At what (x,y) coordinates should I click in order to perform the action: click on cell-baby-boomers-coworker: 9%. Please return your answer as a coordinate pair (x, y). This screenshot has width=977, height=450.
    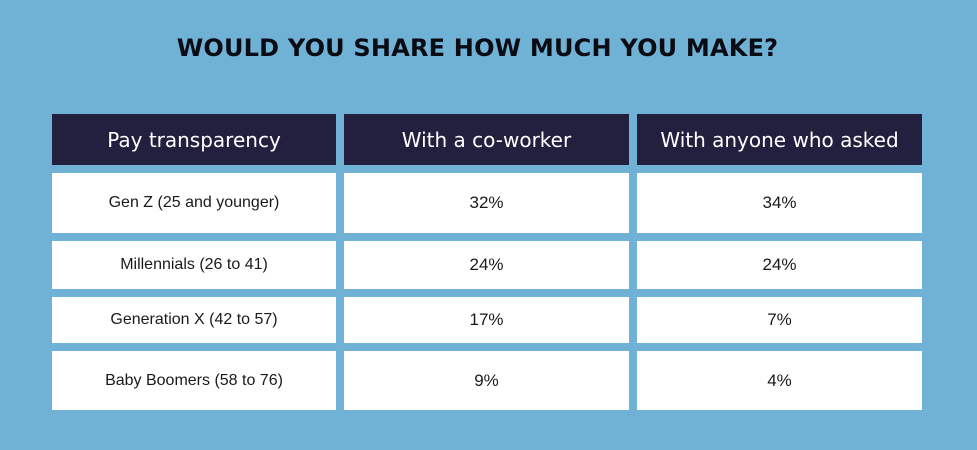
    Looking at the image, I should click on (486, 380).